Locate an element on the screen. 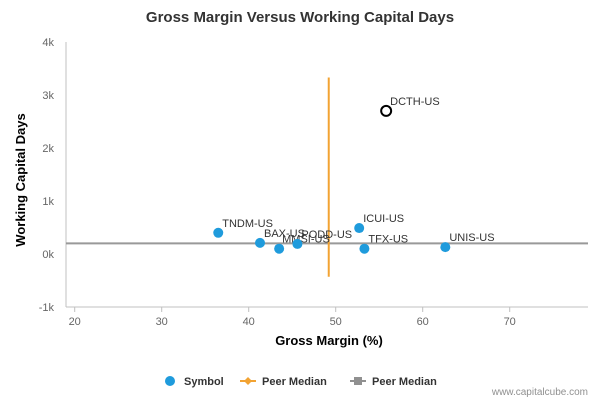 This screenshot has width=600, height=400. legend-diamond-marker is located at coordinates (248, 381).